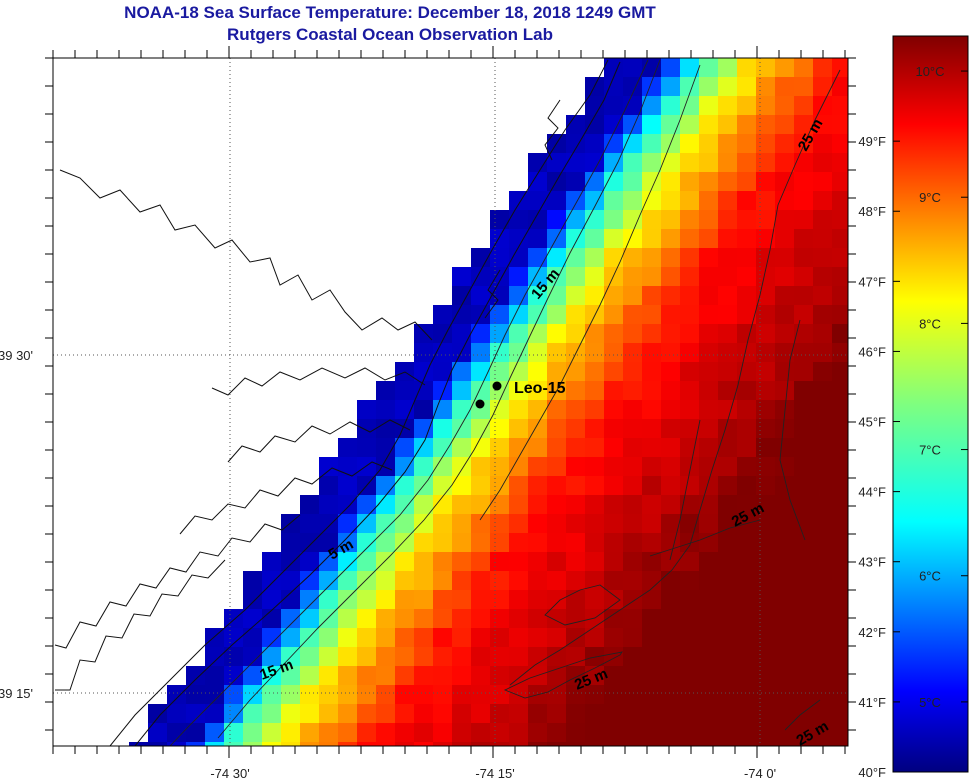  I want to click on lat-label-1: 39 30', so click(16, 355).